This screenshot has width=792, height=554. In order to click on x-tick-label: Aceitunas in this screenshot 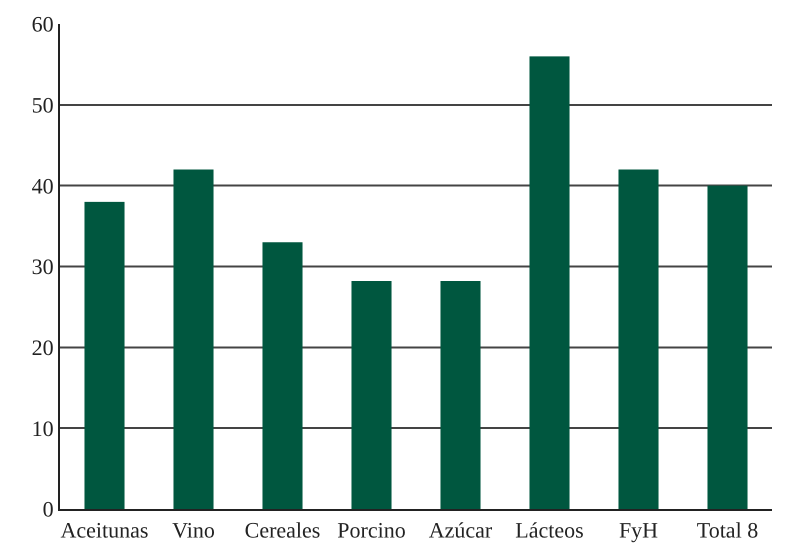, I will do `click(104, 529)`.